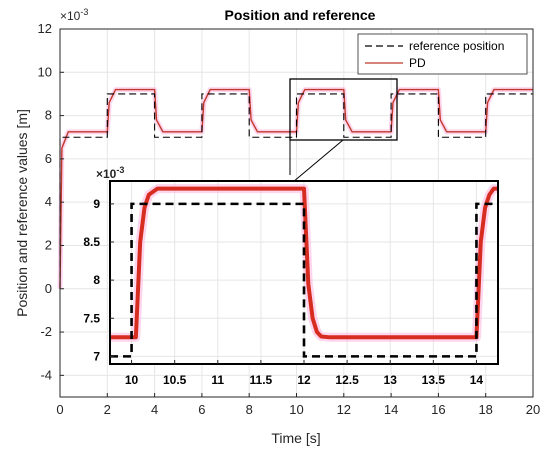 This screenshot has width=550, height=451. What do you see at coordinates (391, 409) in the screenshot?
I see `main-x-tick-label: 14` at bounding box center [391, 409].